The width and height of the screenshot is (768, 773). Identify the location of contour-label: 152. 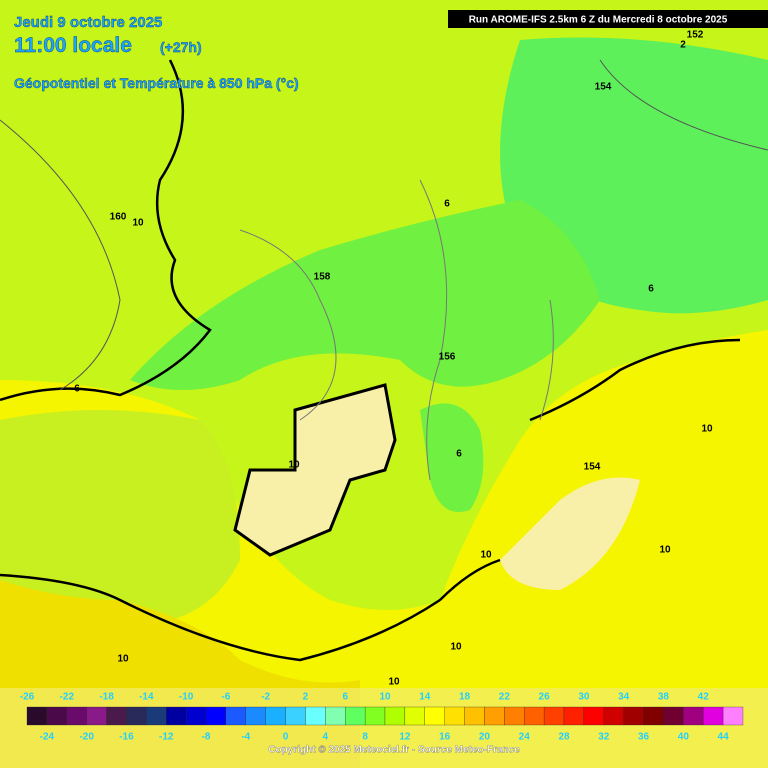
(695, 35).